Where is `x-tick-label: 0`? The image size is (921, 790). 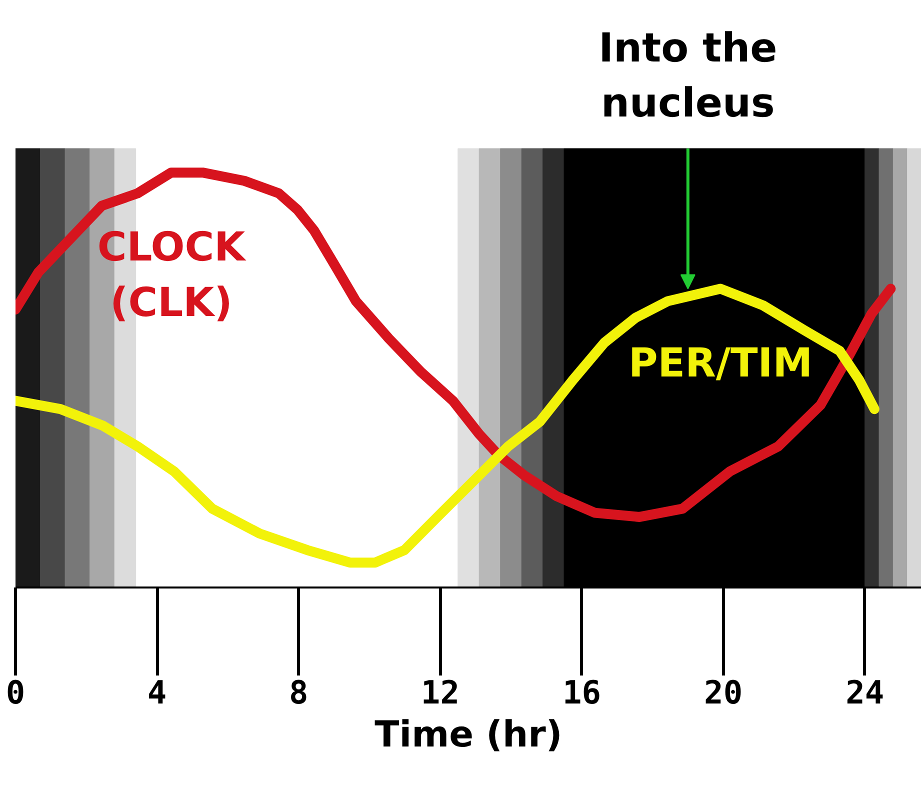 x-tick-label: 0 is located at coordinates (16, 693).